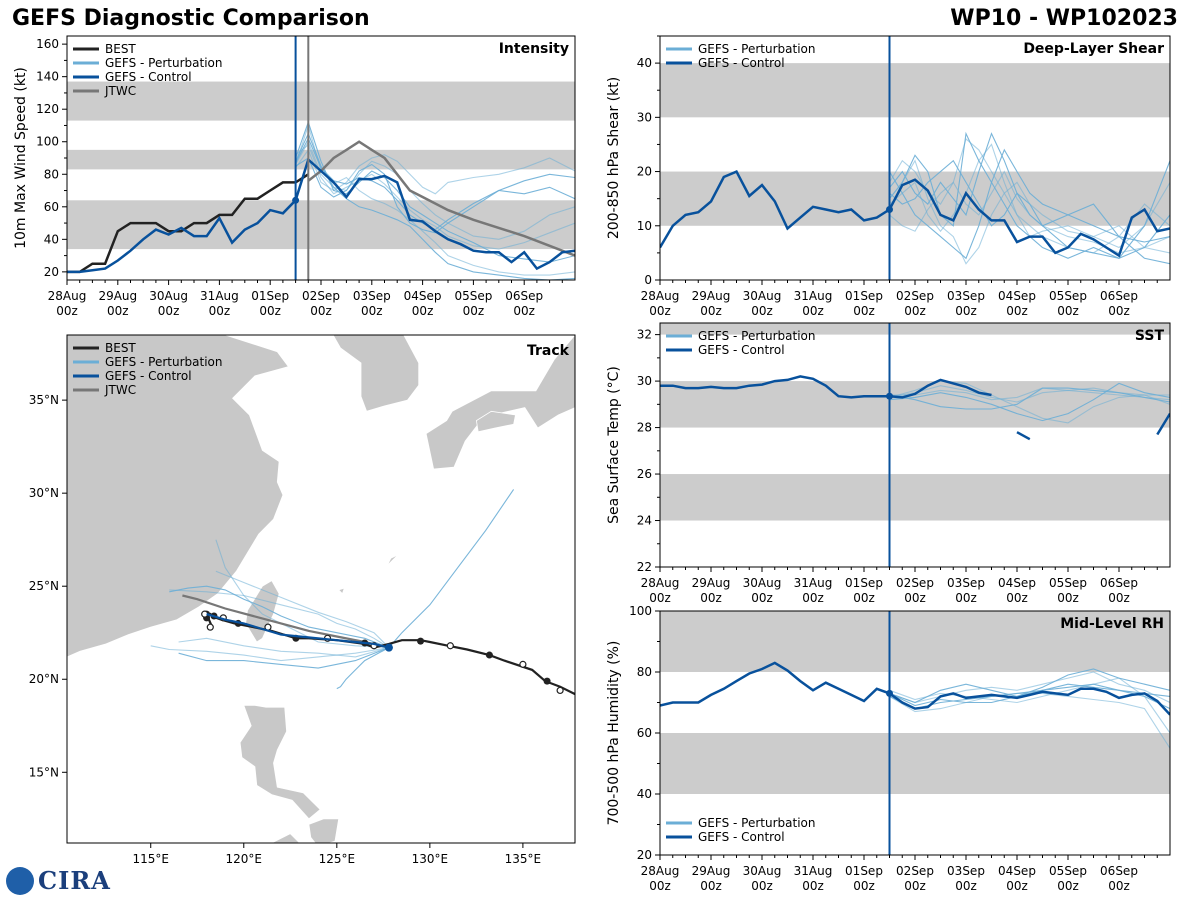  I want to click on control-line-segment, so click(1163, 424).